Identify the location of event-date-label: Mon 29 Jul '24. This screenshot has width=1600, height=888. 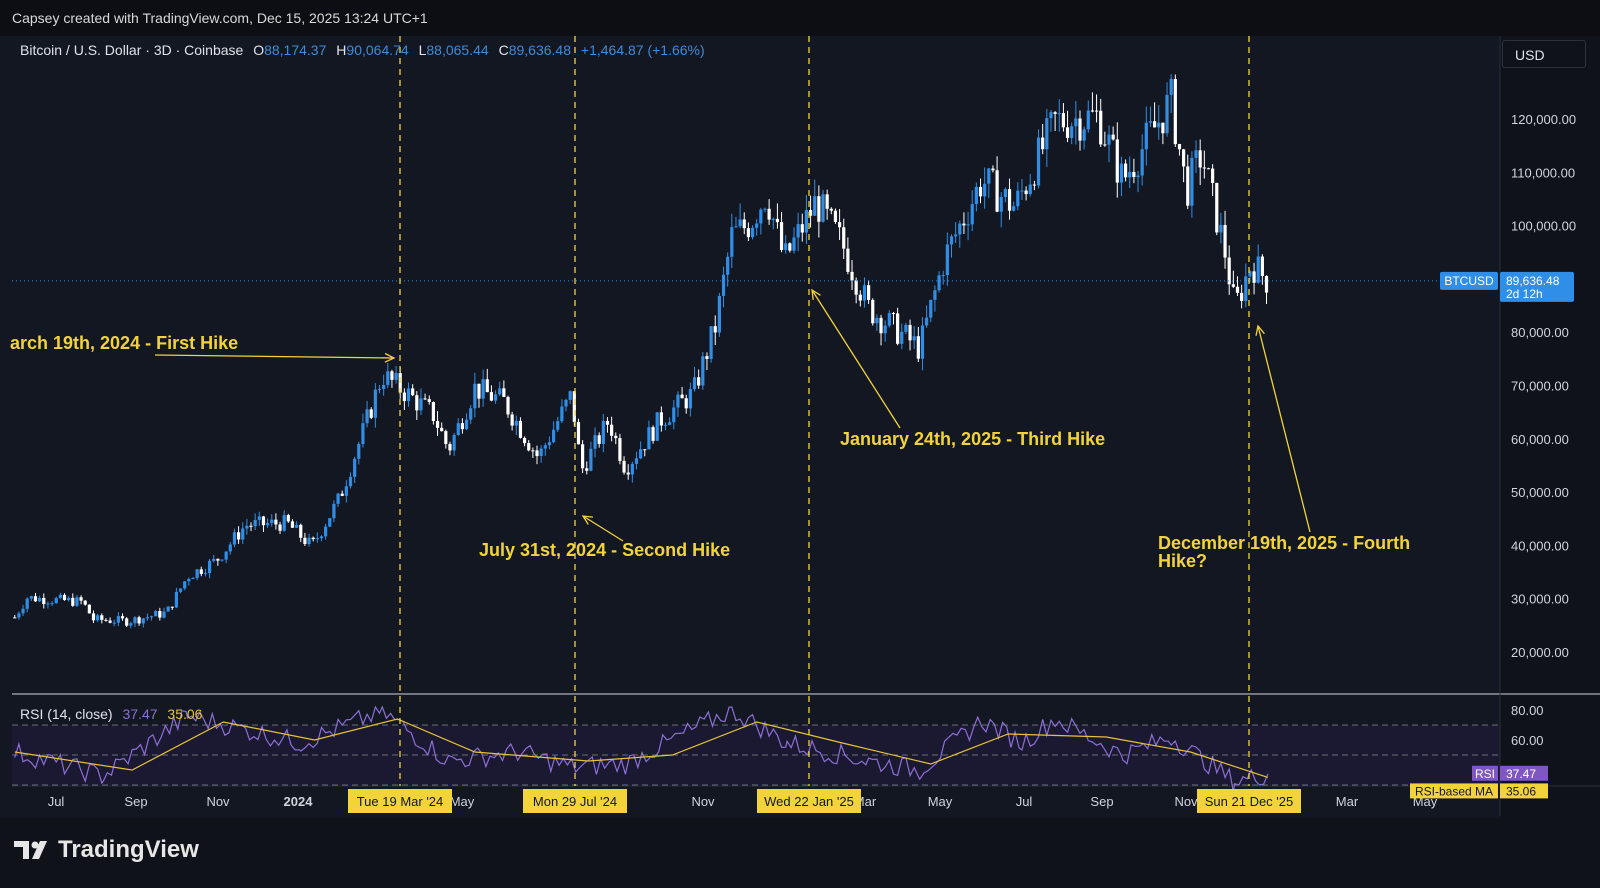
(575, 801).